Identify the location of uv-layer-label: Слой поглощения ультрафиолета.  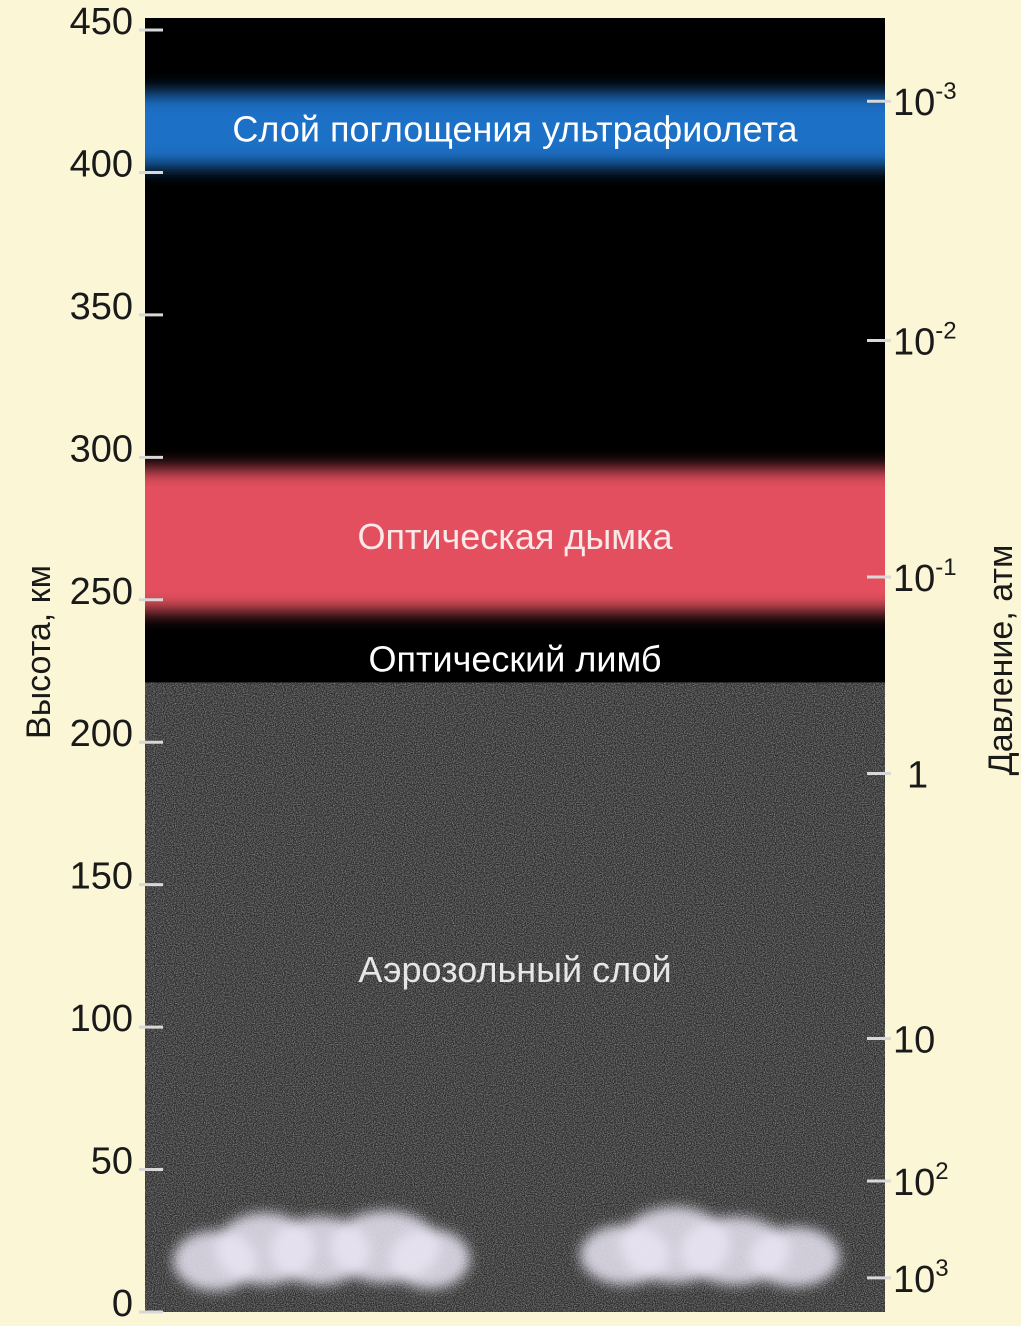
(515, 129).